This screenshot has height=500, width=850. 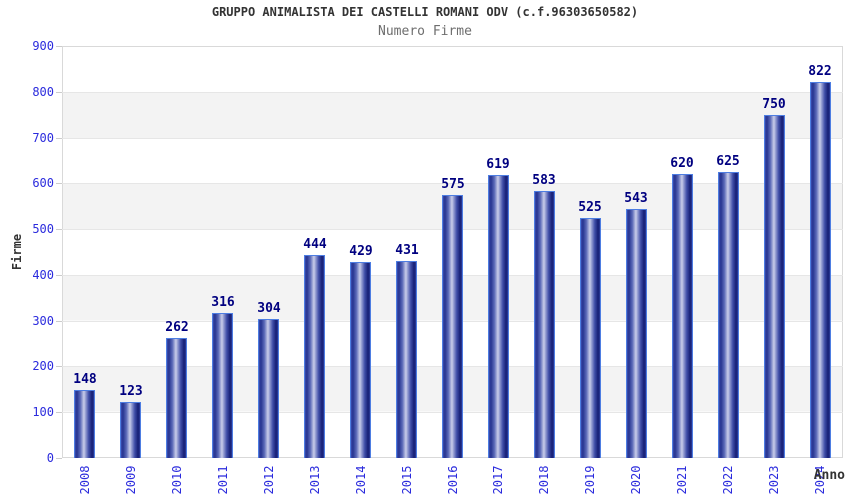 What do you see at coordinates (50, 458) in the screenshot?
I see `y-tick-label: 0` at bounding box center [50, 458].